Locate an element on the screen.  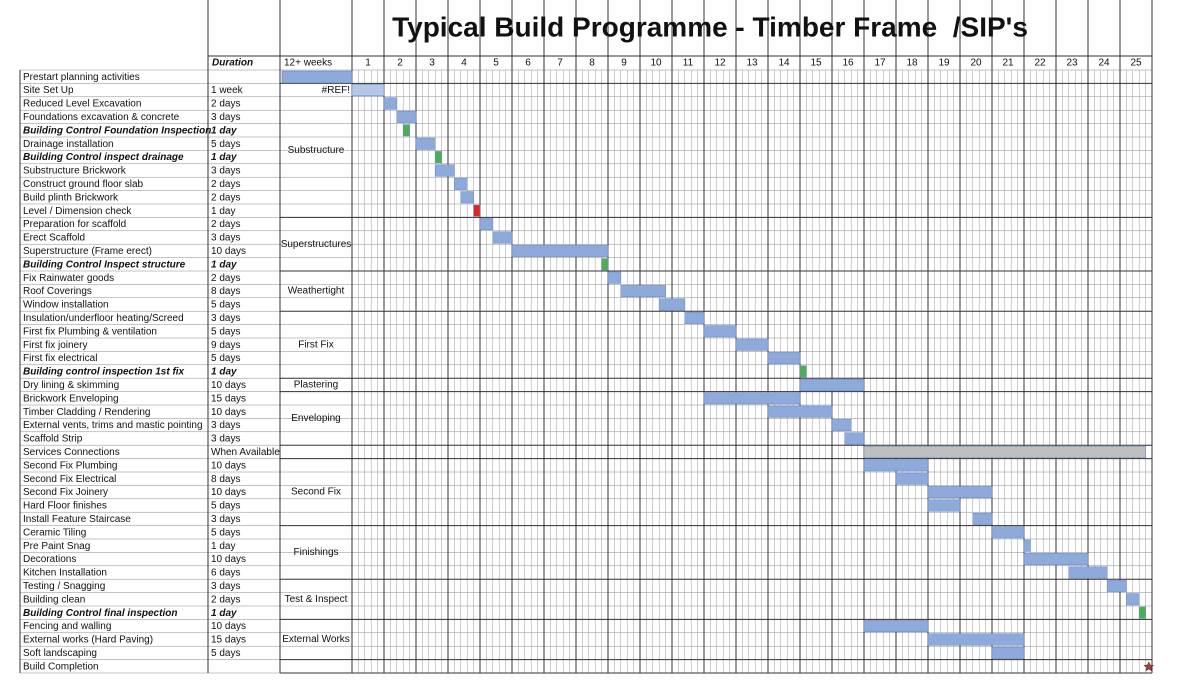
phase-label: Superstructures is located at coordinates (316, 244).